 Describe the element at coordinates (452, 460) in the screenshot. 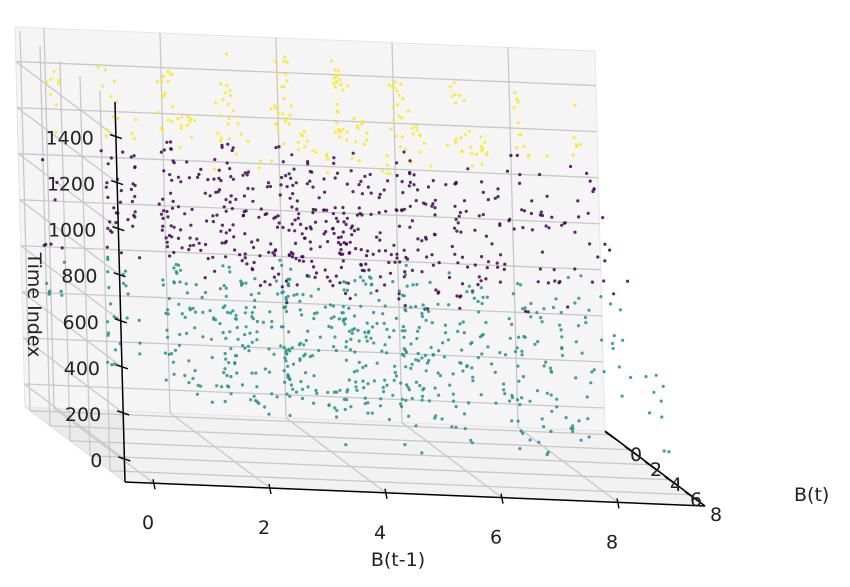

I see `x-gridline-floor` at that location.